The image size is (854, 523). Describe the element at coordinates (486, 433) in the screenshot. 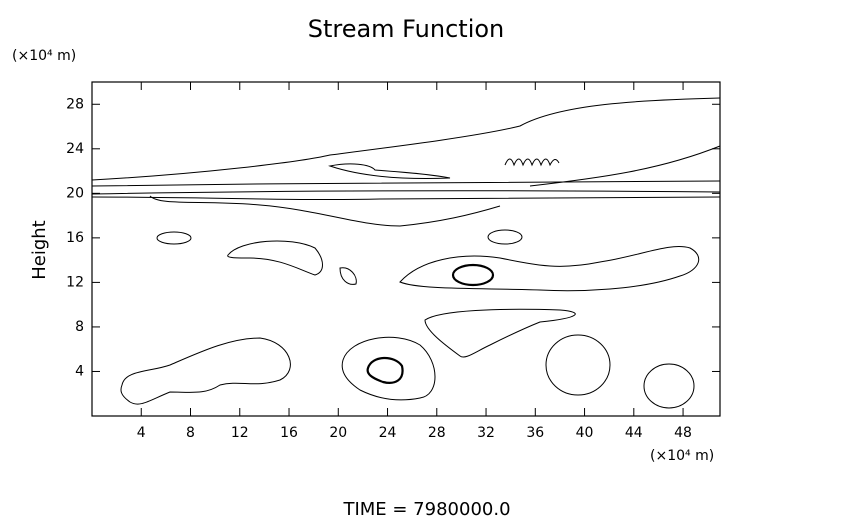

I see `x-tick-label: 32` at that location.